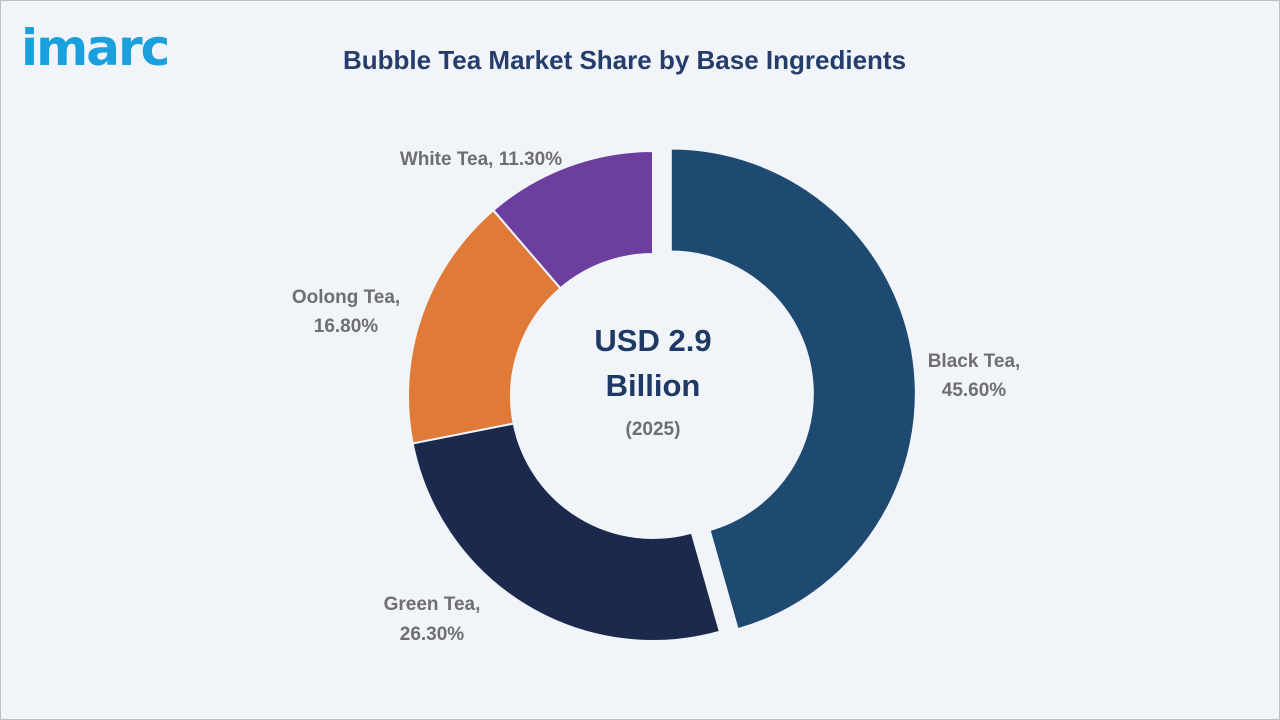 This screenshot has width=1280, height=720. I want to click on label-oolong-tea-value: 16.80%, so click(346, 326).